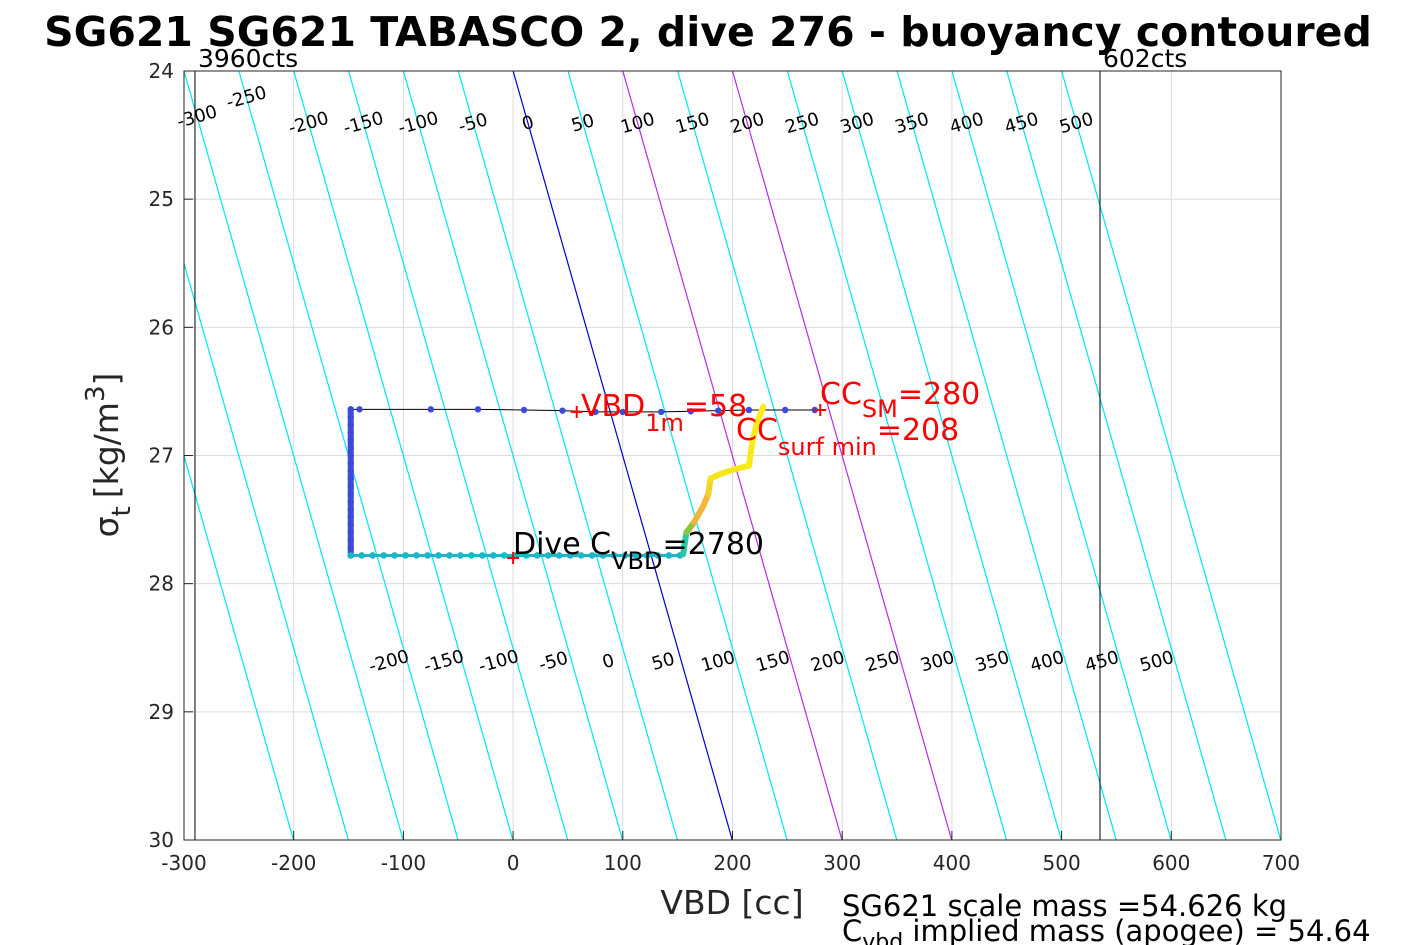 The image size is (1417, 945). What do you see at coordinates (713, 544) in the screenshot?
I see `dive-value: =2780` at bounding box center [713, 544].